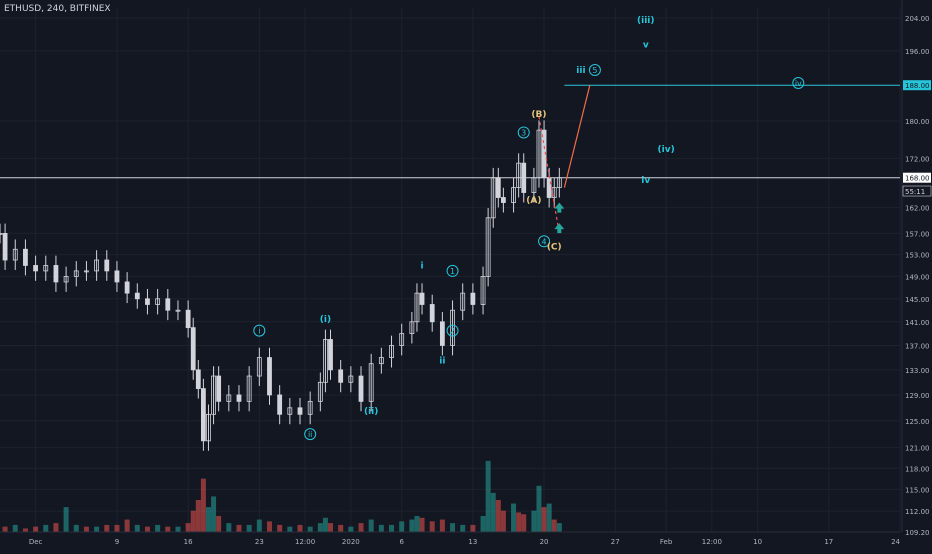 This screenshot has height=554, width=932. I want to click on y-tick-label: 145.00, so click(917, 300).